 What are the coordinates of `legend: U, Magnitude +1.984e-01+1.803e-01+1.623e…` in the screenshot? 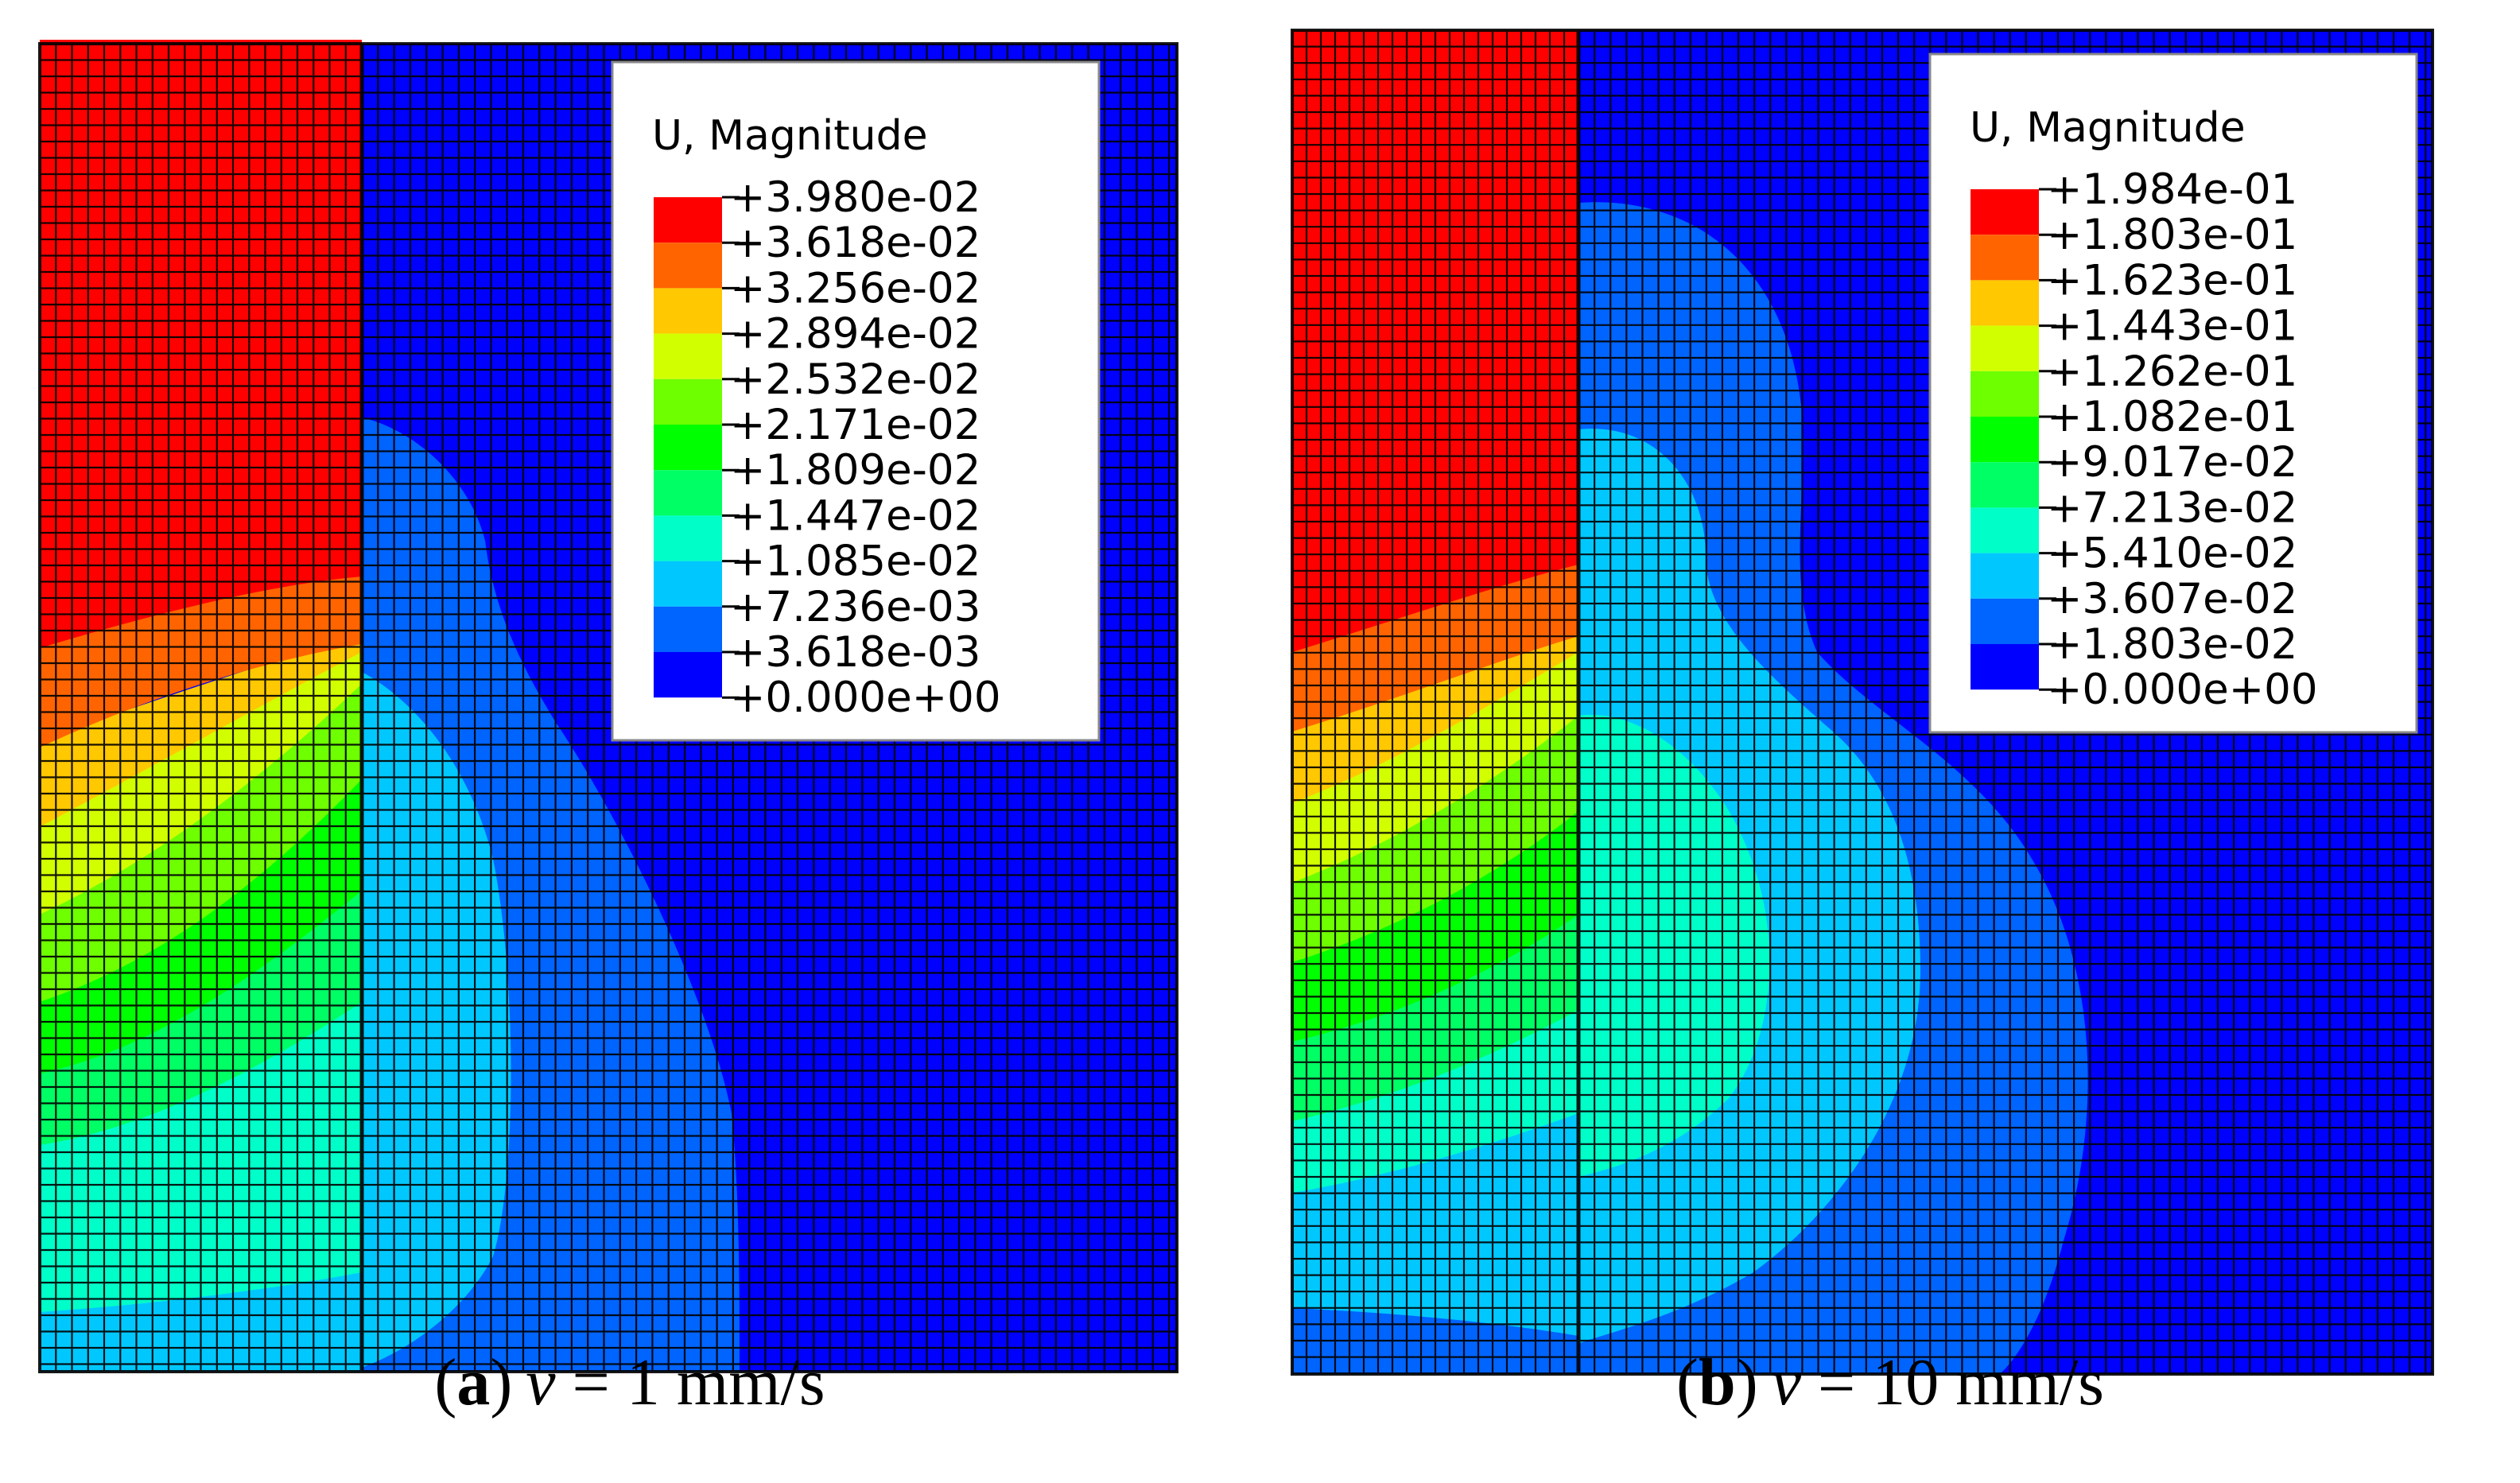 It's located at (2173, 393).